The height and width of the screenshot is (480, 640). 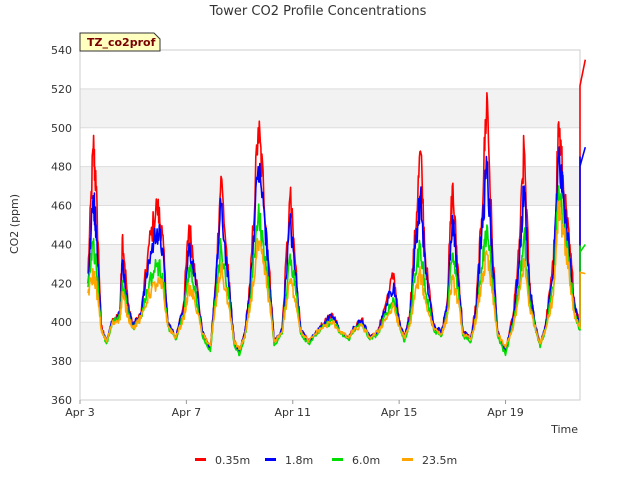 I want to click on y-tick-label-500: 500, so click(x=61, y=128).